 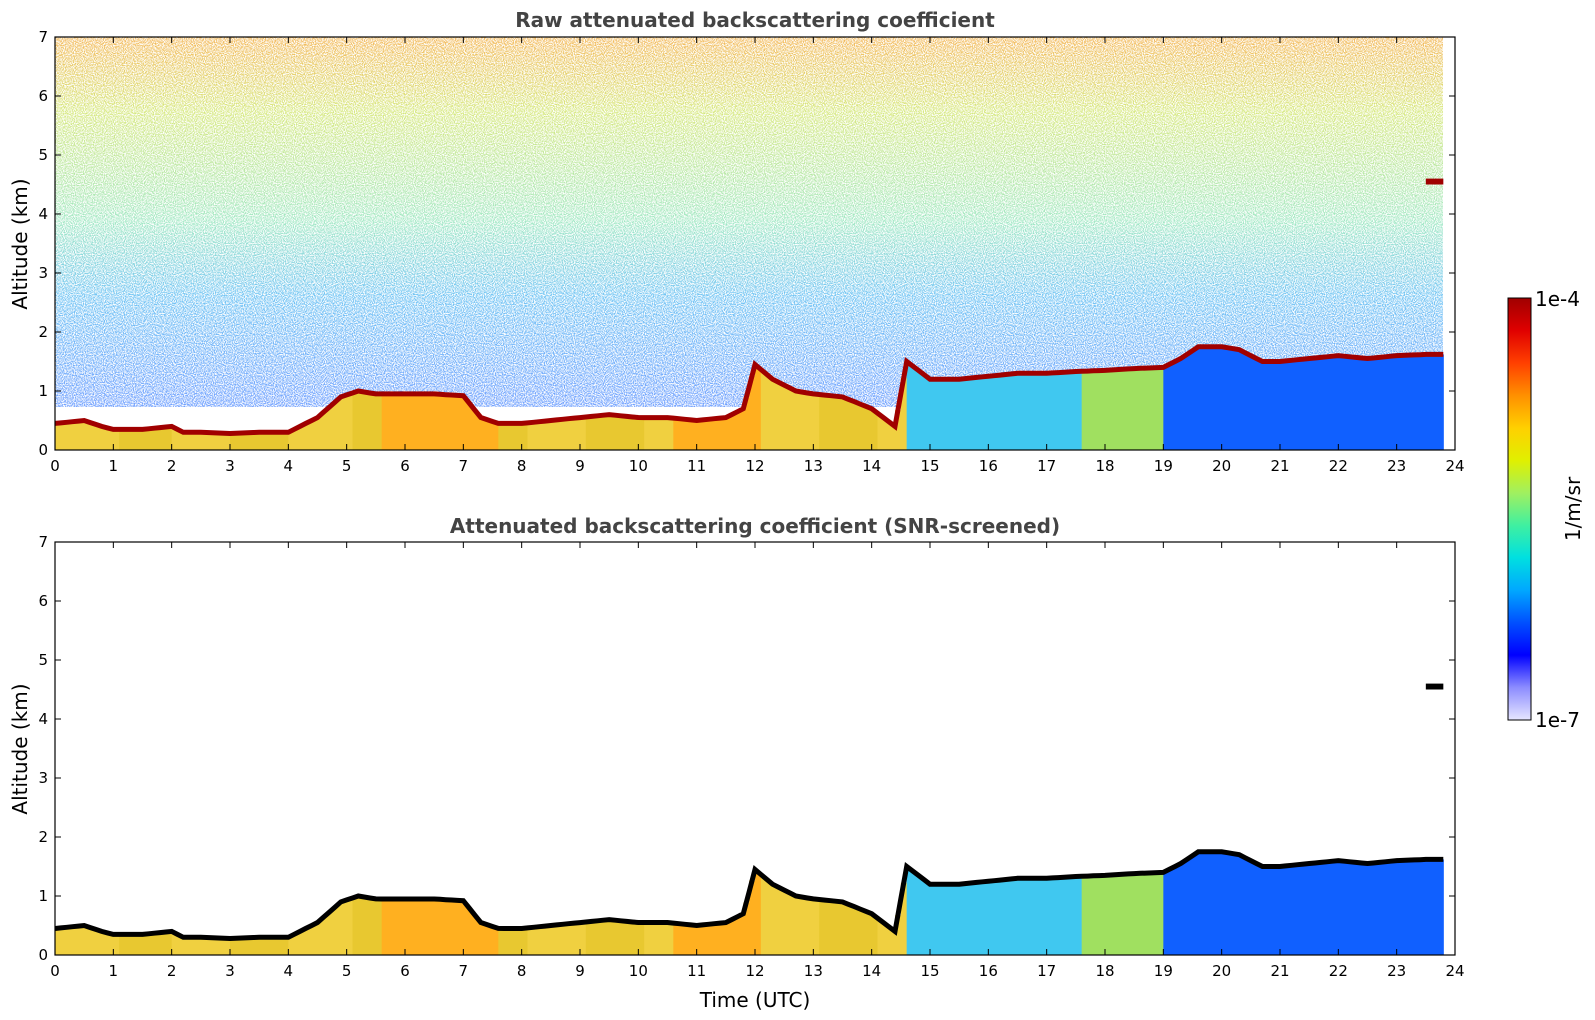 What do you see at coordinates (43, 391) in the screenshot?
I see `y-tick-label: 1` at bounding box center [43, 391].